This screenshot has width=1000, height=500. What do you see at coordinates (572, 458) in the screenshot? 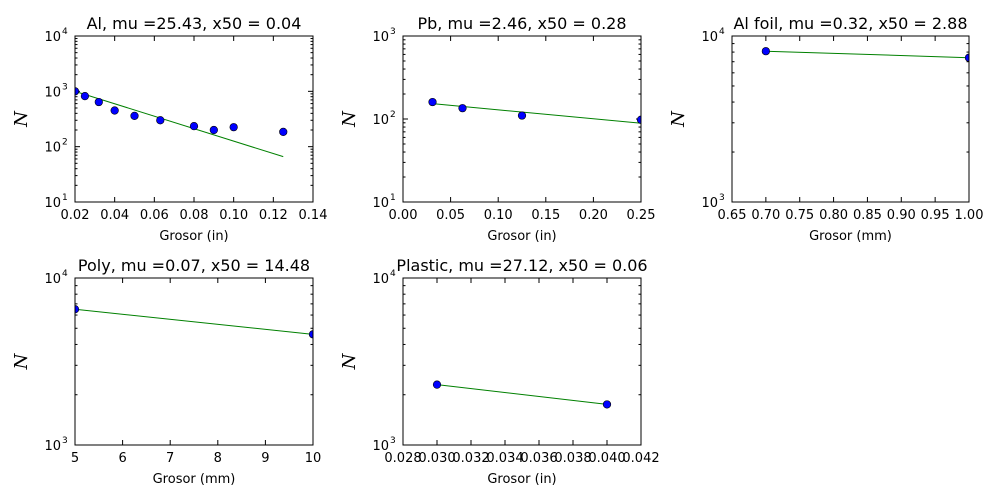
I see `x-tick-label: 0.038` at bounding box center [572, 458].